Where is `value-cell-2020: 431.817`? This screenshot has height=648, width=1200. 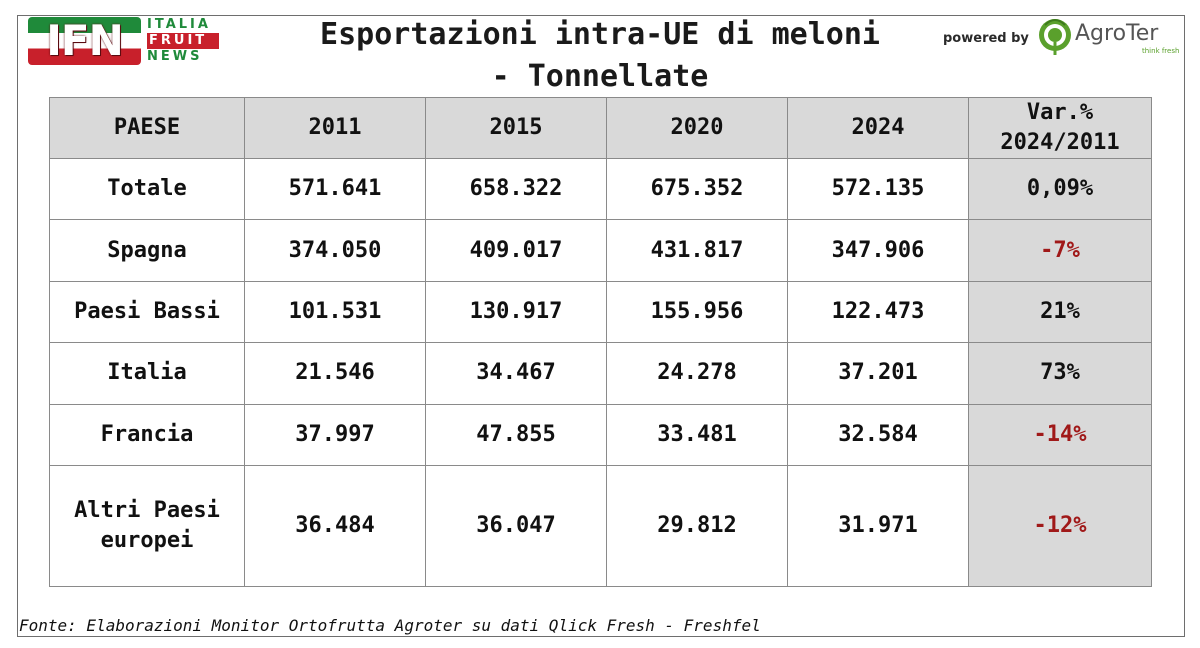 value-cell-2020: 431.817 is located at coordinates (697, 250).